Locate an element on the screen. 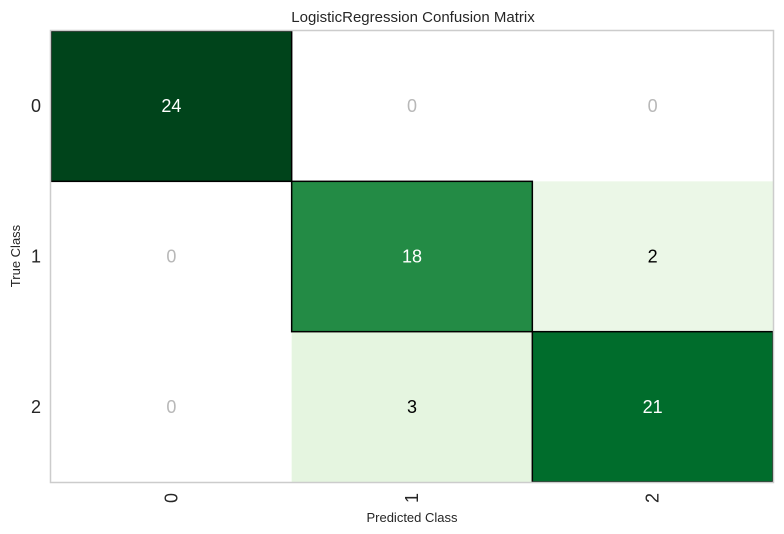  heatmap-cell-r0-c1 is located at coordinates (412, 106).